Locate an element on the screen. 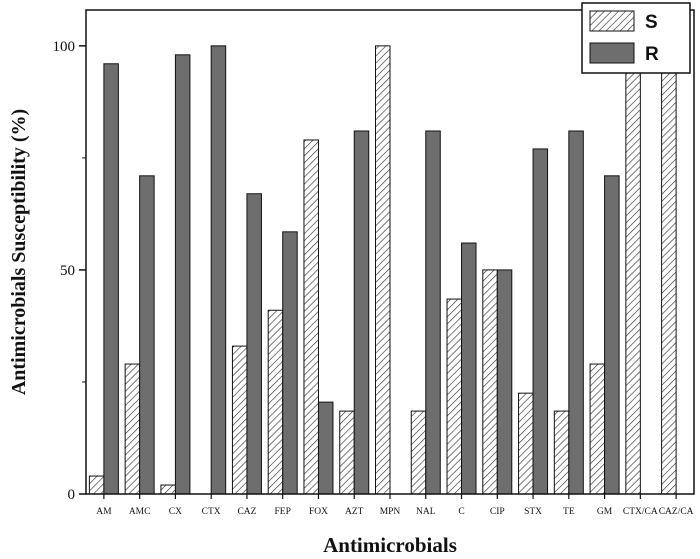 The width and height of the screenshot is (700, 559). bar-s-azt is located at coordinates (347, 452).